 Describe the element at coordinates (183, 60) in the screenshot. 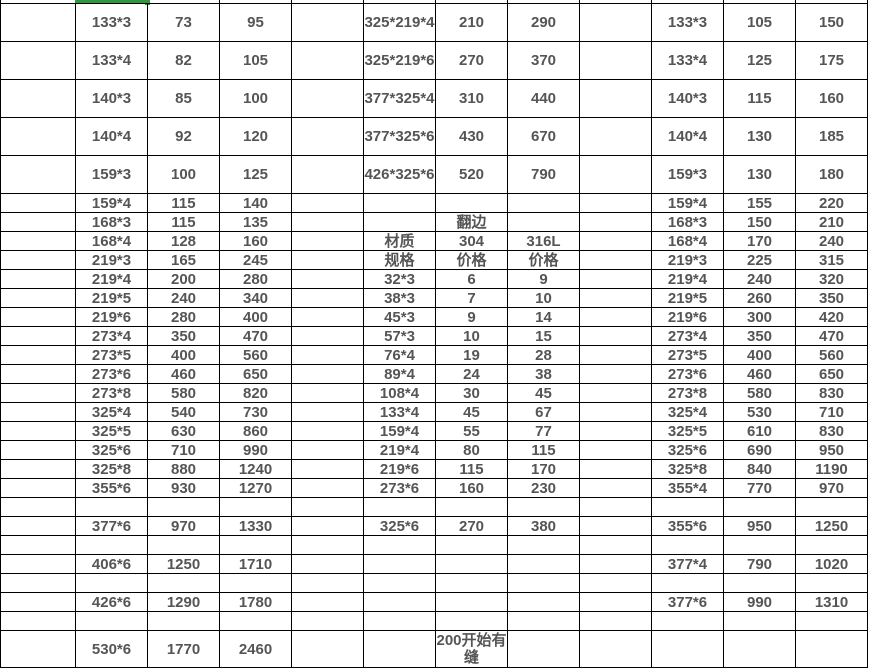

I see `table-cell: 82` at that location.